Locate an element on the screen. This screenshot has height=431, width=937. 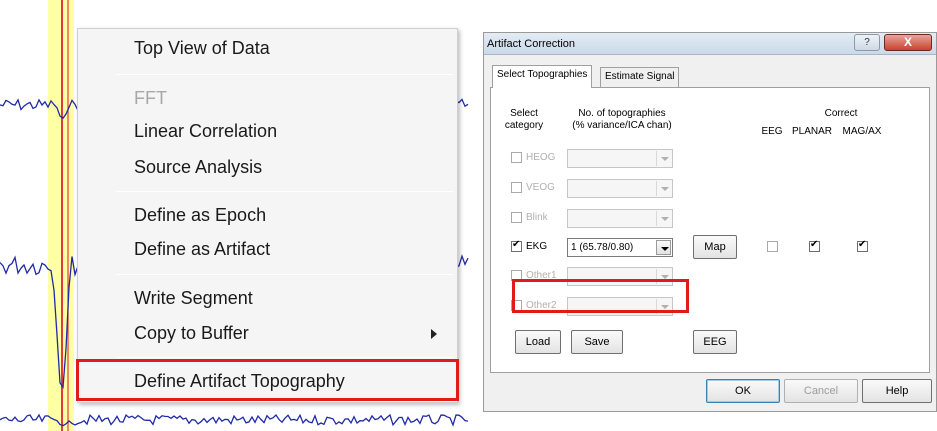
header-num-topographies: No. of topographies (% variance/ICA chan) is located at coordinates (622, 119).